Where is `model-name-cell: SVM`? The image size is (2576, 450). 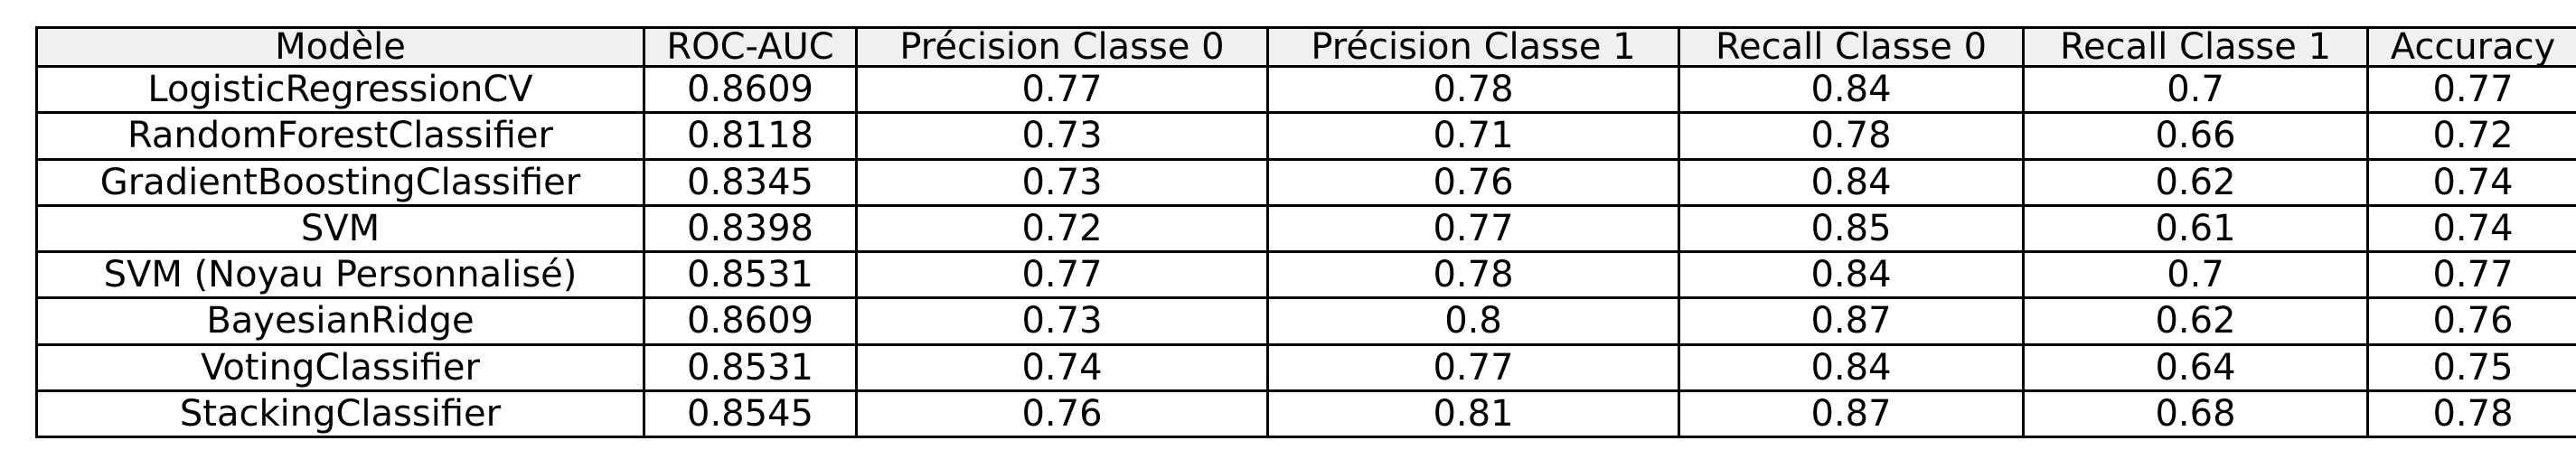
model-name-cell: SVM is located at coordinates (340, 228).